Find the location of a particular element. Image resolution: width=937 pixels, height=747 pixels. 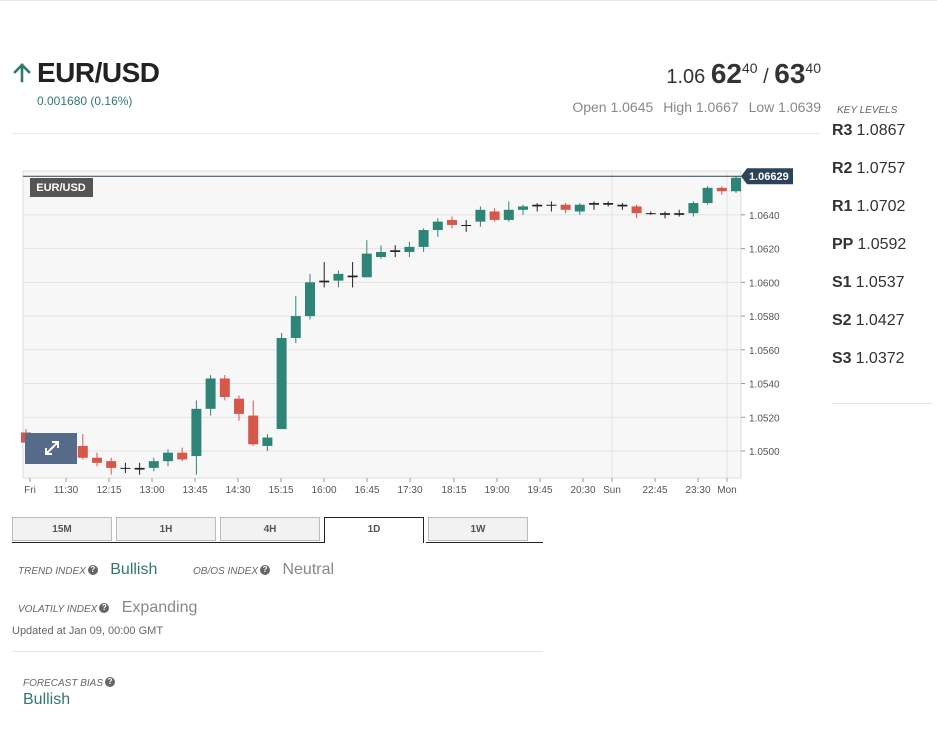

expand-icon is located at coordinates (52, 448).